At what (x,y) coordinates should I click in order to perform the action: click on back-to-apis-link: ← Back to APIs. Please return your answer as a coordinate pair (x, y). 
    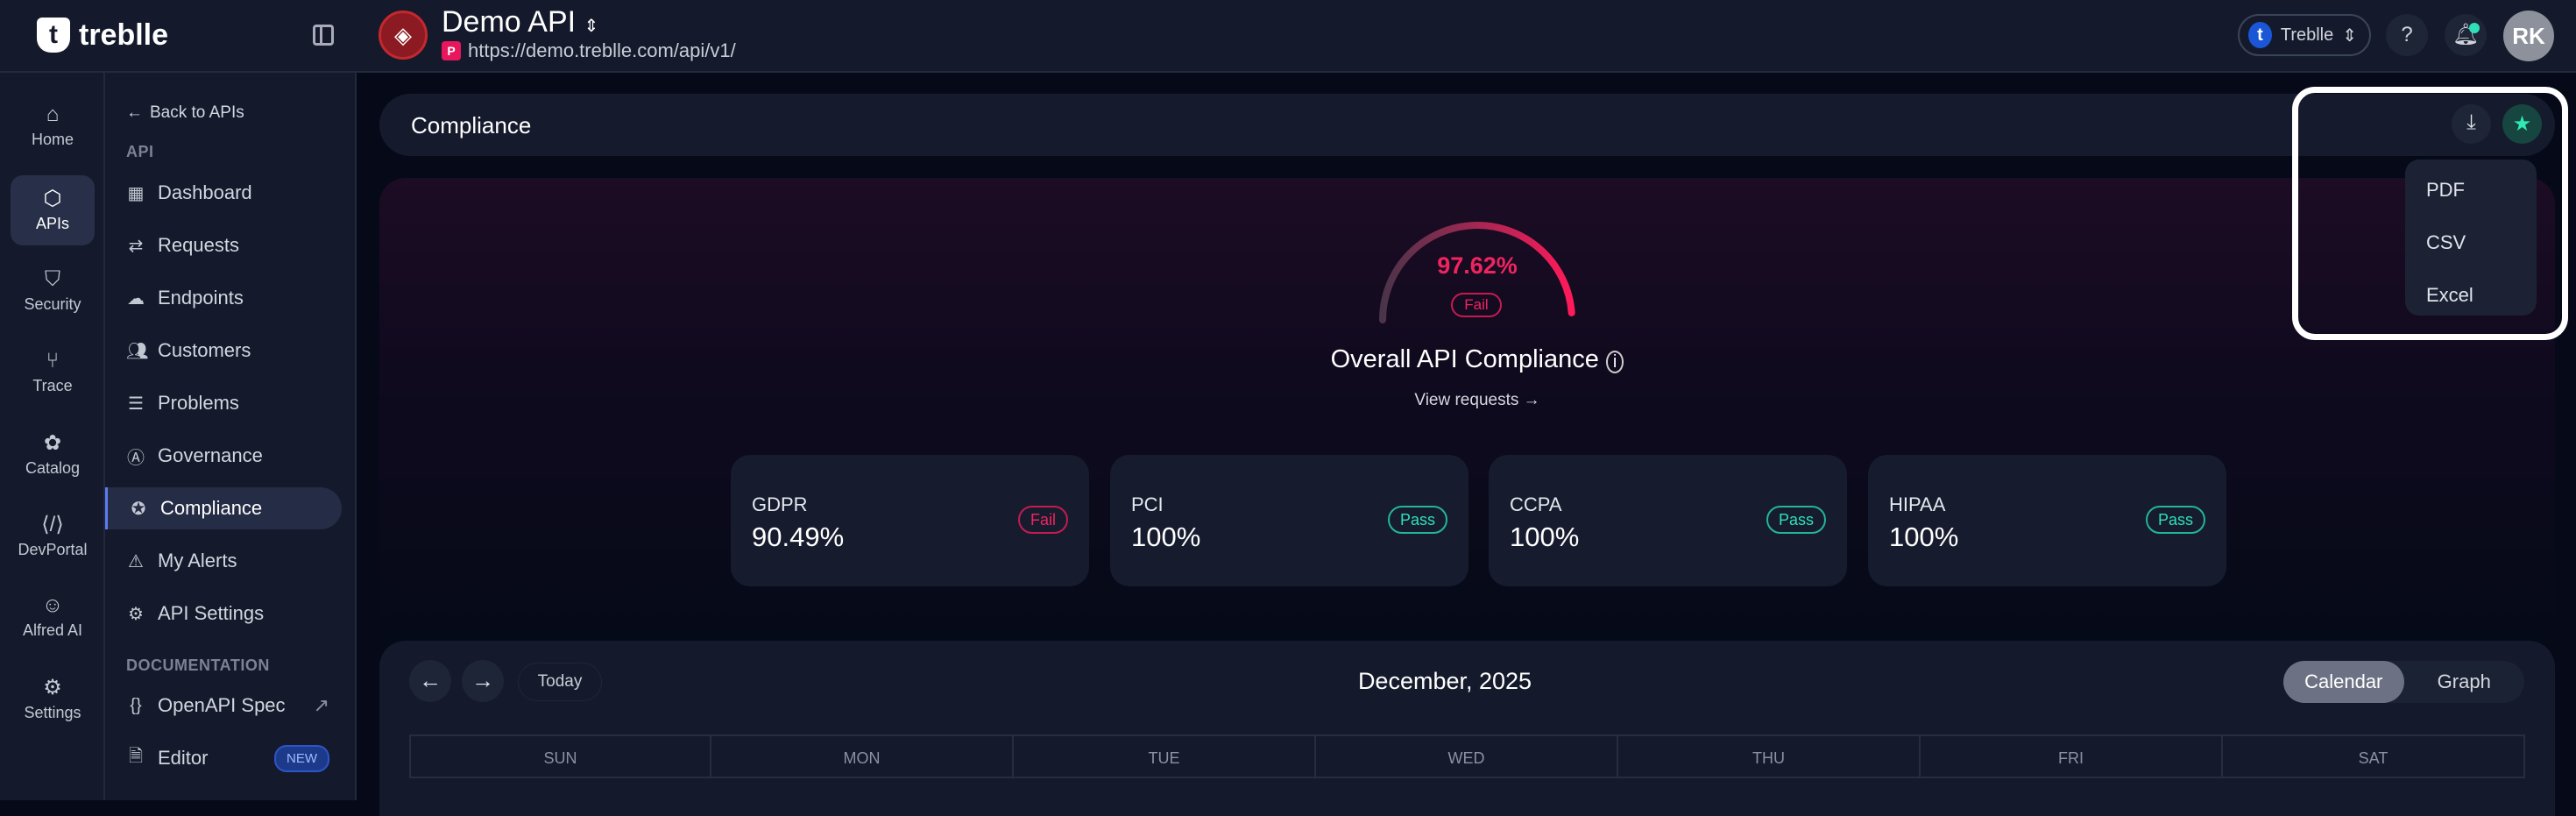
    Looking at the image, I should click on (223, 113).